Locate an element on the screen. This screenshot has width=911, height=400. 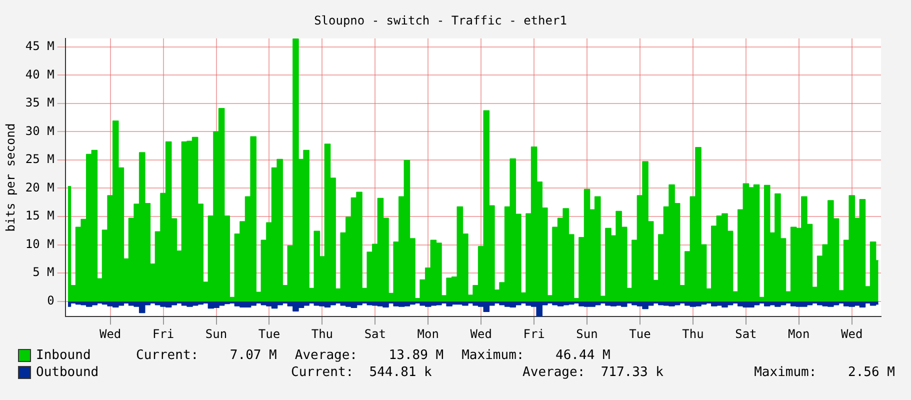
y-tick-label: 5 M is located at coordinates (43, 272).